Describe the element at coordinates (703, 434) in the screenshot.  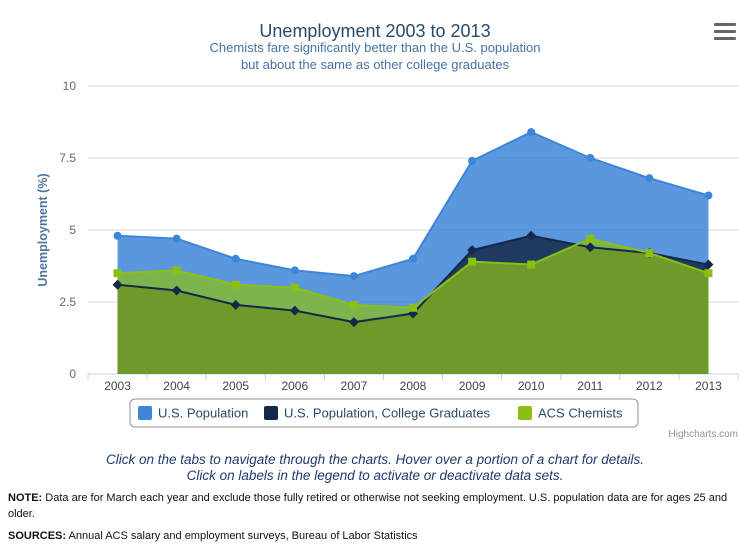
I see `highcharts-credits: Highcharts.com` at that location.